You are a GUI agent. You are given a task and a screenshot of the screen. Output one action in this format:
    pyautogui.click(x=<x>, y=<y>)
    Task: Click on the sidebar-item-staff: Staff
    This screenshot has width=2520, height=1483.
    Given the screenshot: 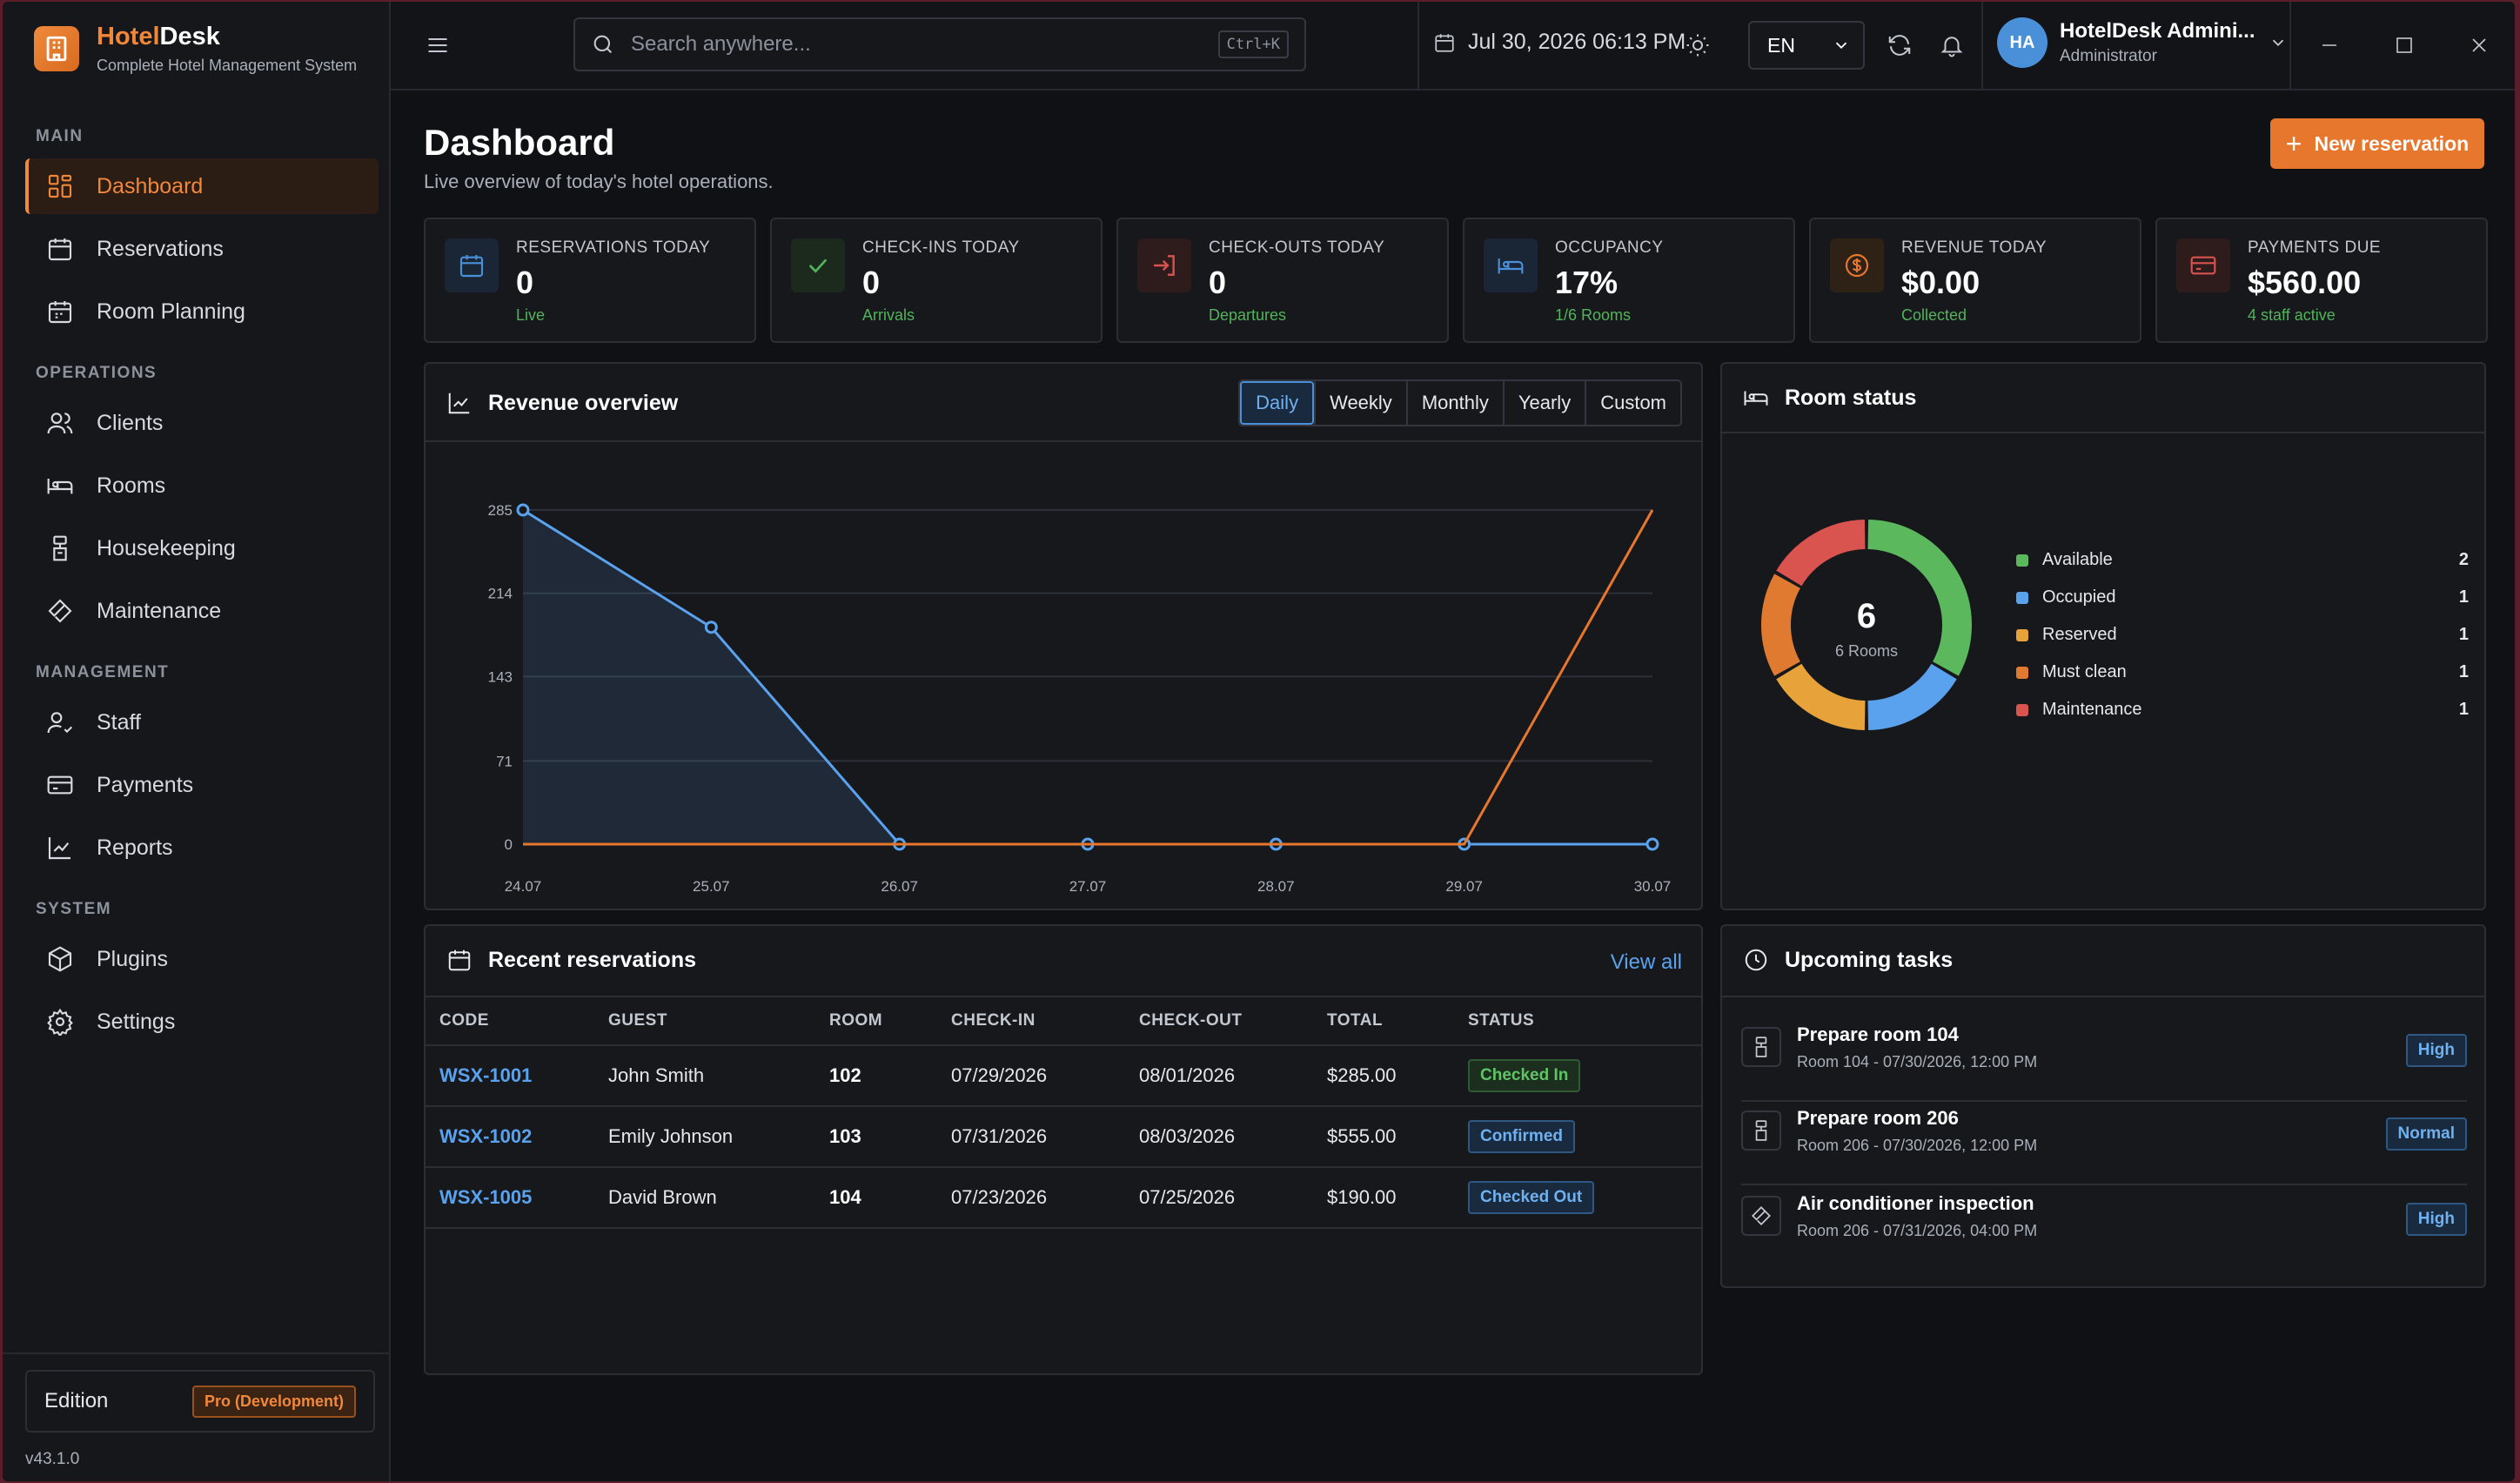 What is the action you would take?
    pyautogui.click(x=202, y=722)
    